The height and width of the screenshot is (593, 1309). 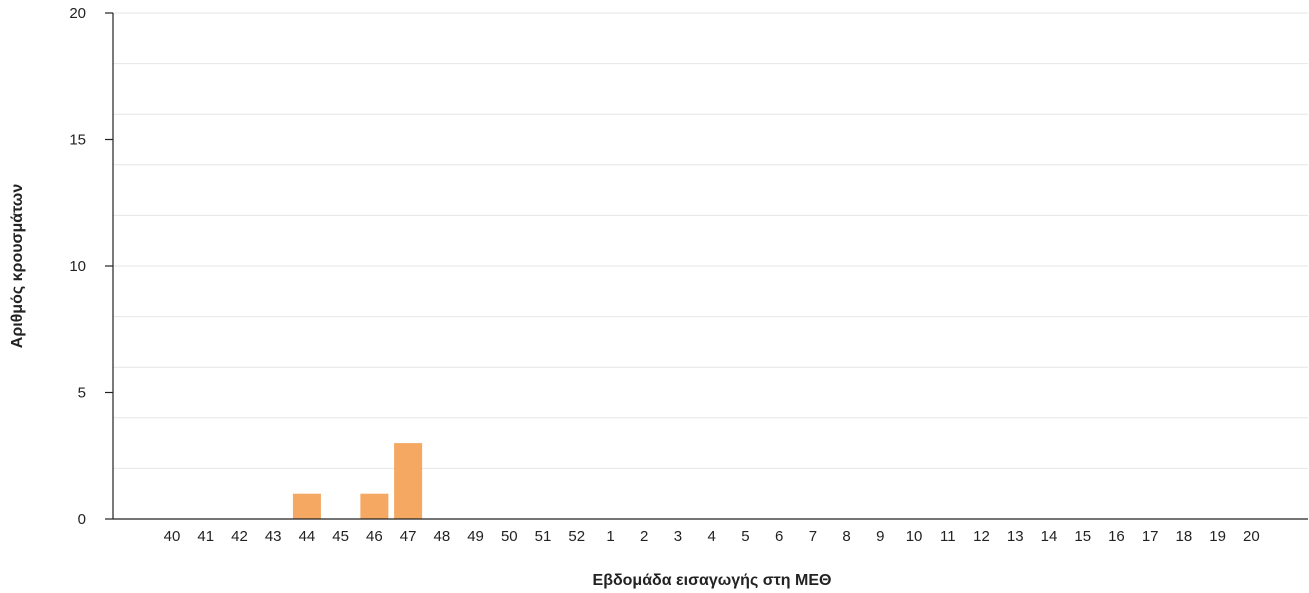 What do you see at coordinates (880, 536) in the screenshot?
I see `x-tick-label: 9` at bounding box center [880, 536].